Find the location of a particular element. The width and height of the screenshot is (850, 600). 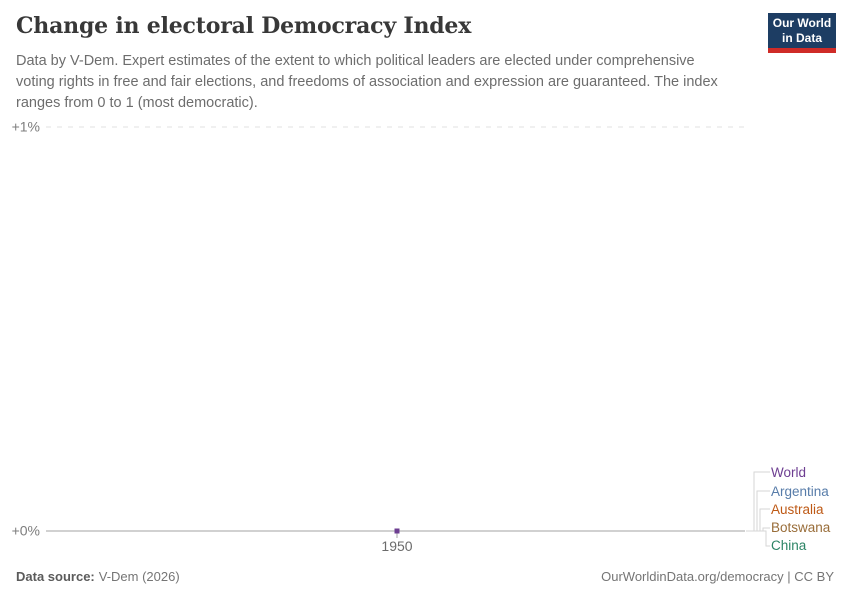

data-source-value: V-Dem (2026) is located at coordinates (139, 576).